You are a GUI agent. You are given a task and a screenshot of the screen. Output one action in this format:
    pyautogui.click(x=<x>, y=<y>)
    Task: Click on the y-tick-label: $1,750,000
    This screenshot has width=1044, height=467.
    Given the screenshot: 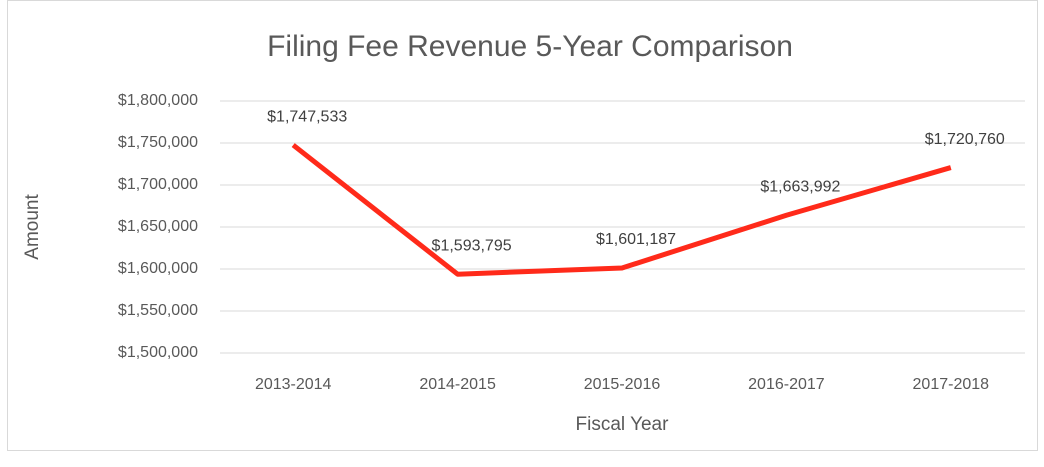 What is the action you would take?
    pyautogui.click(x=158, y=142)
    